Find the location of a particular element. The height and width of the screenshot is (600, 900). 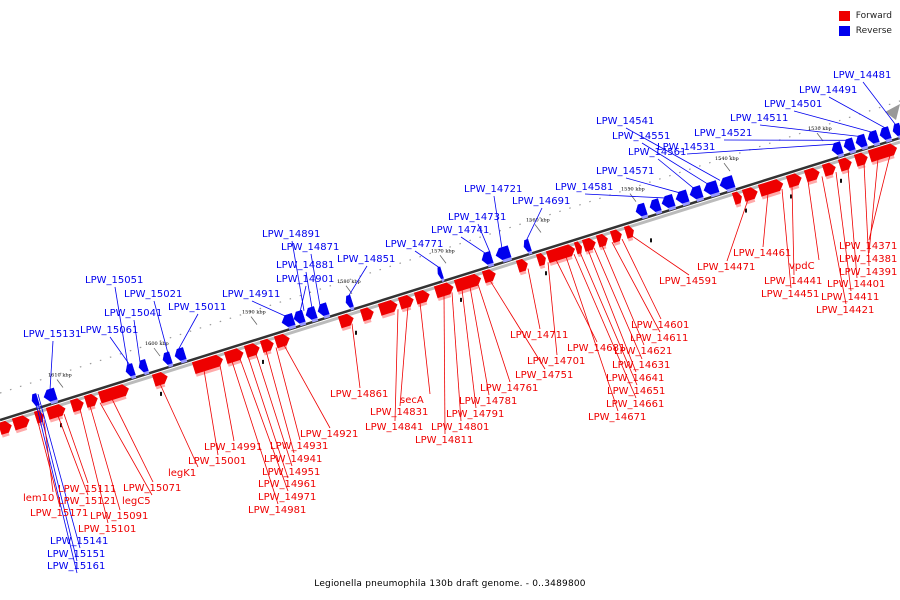

forward-gene-label: LPW_14751 is located at coordinates (544, 375).